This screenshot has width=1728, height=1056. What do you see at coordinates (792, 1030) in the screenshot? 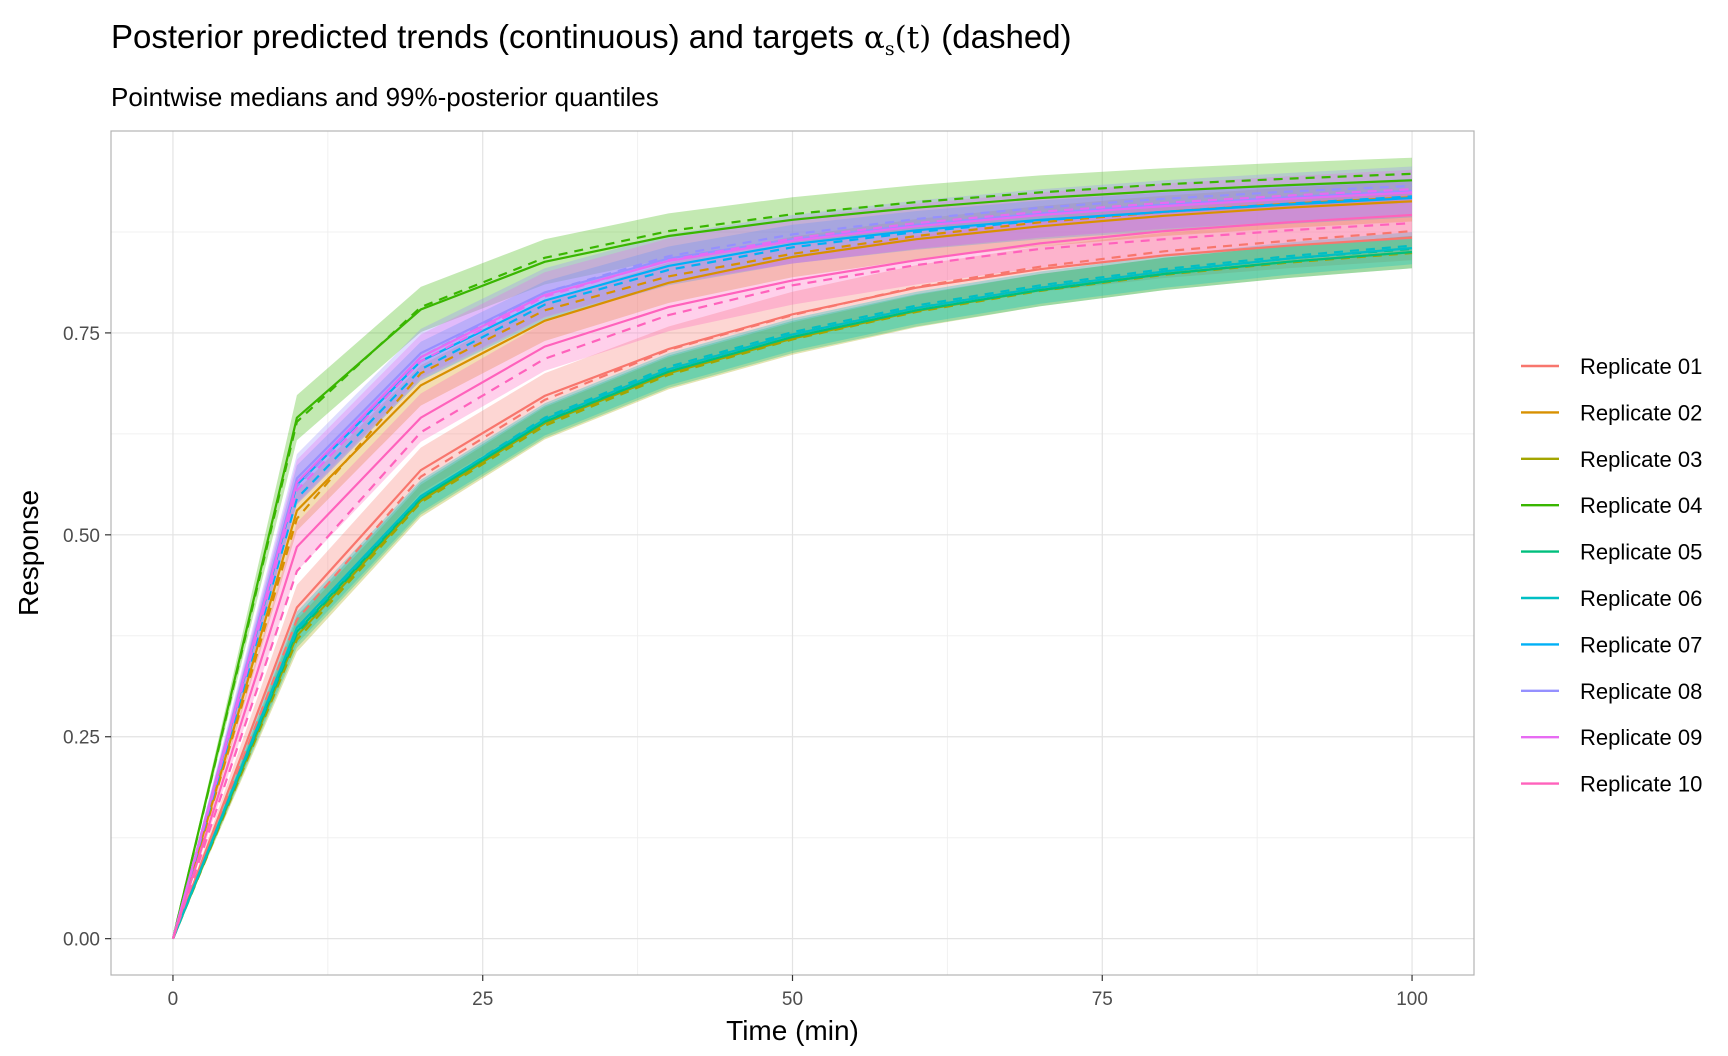
I see `x-axis-title: Time (min)` at bounding box center [792, 1030].